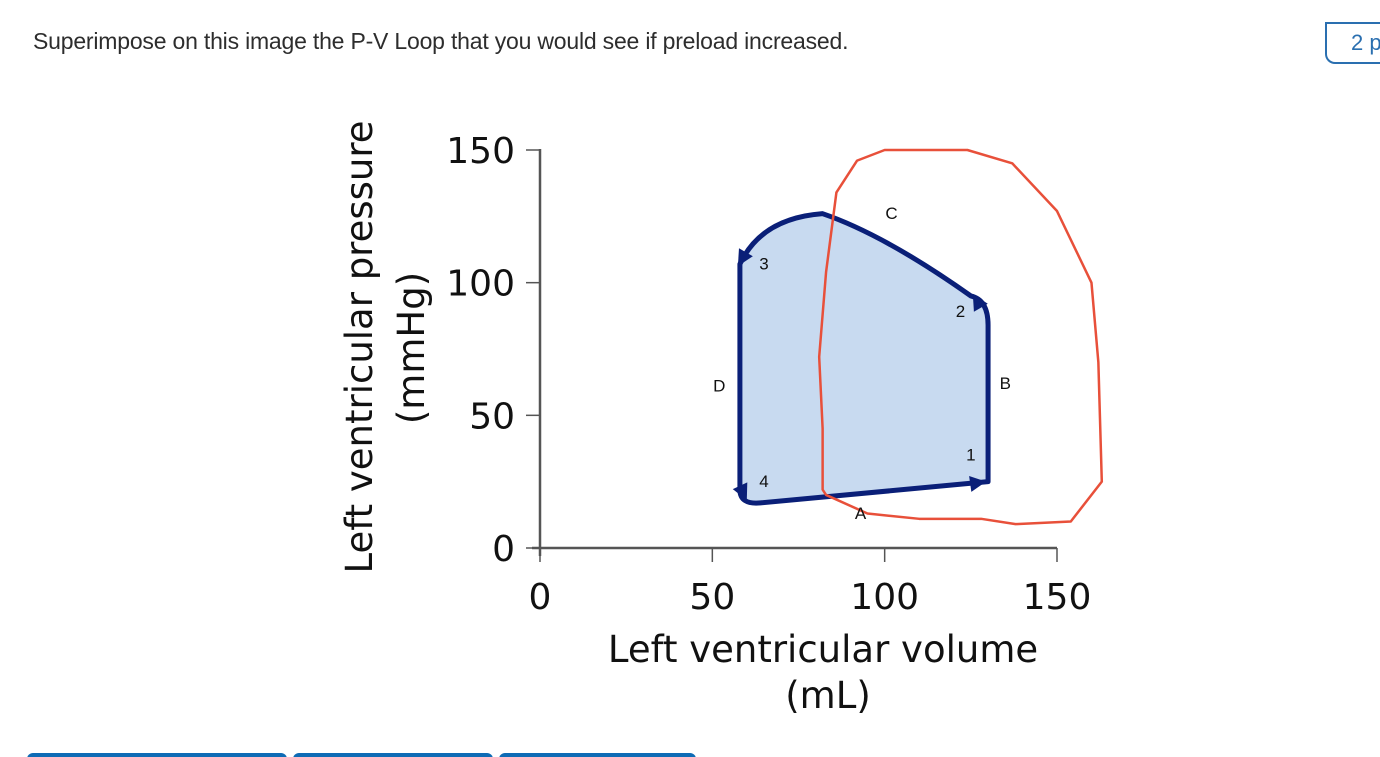 The width and height of the screenshot is (1380, 757). What do you see at coordinates (1352, 43) in the screenshot?
I see `points-badge: 2 p` at bounding box center [1352, 43].